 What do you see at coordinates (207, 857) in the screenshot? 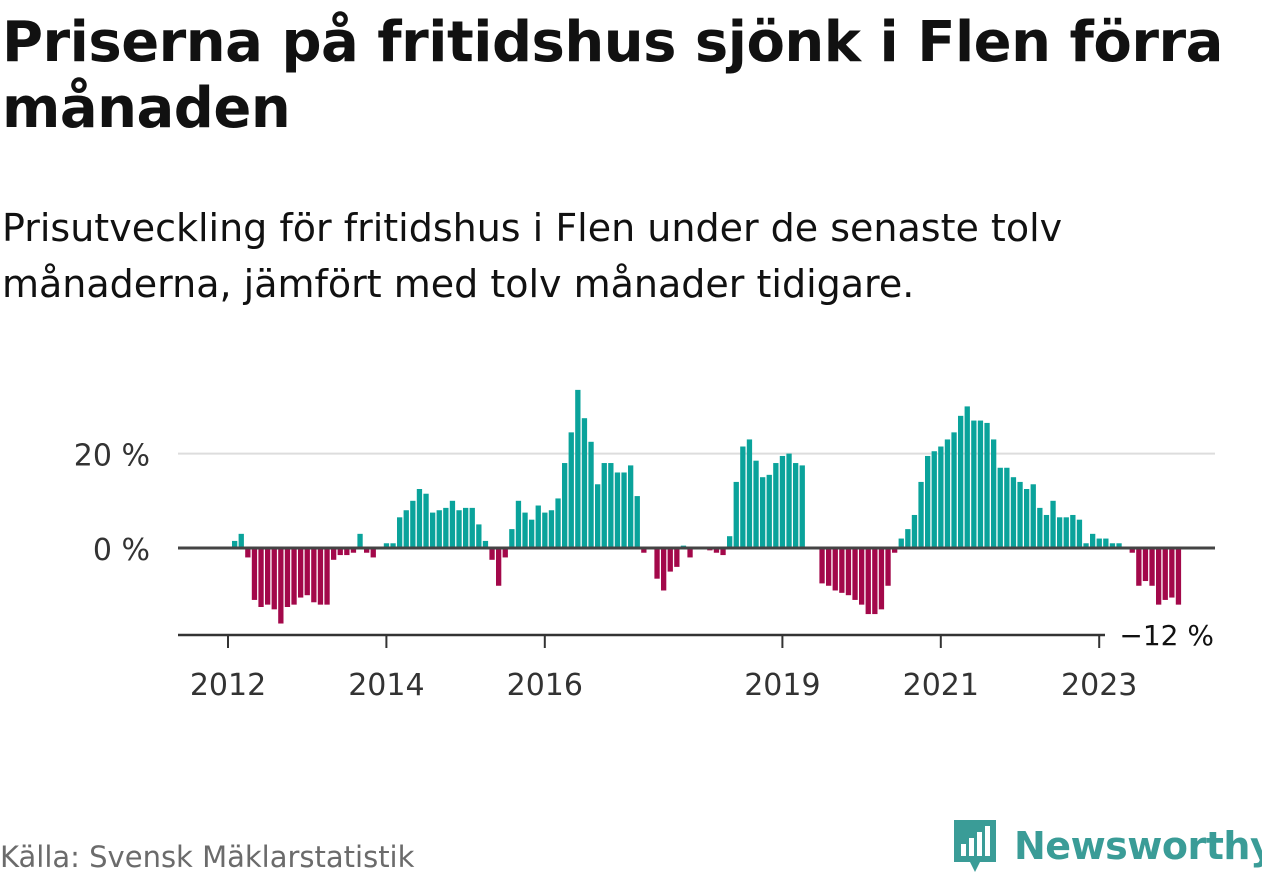
I see `source-note: Källa: Svensk Mäklarstatistik` at bounding box center [207, 857].